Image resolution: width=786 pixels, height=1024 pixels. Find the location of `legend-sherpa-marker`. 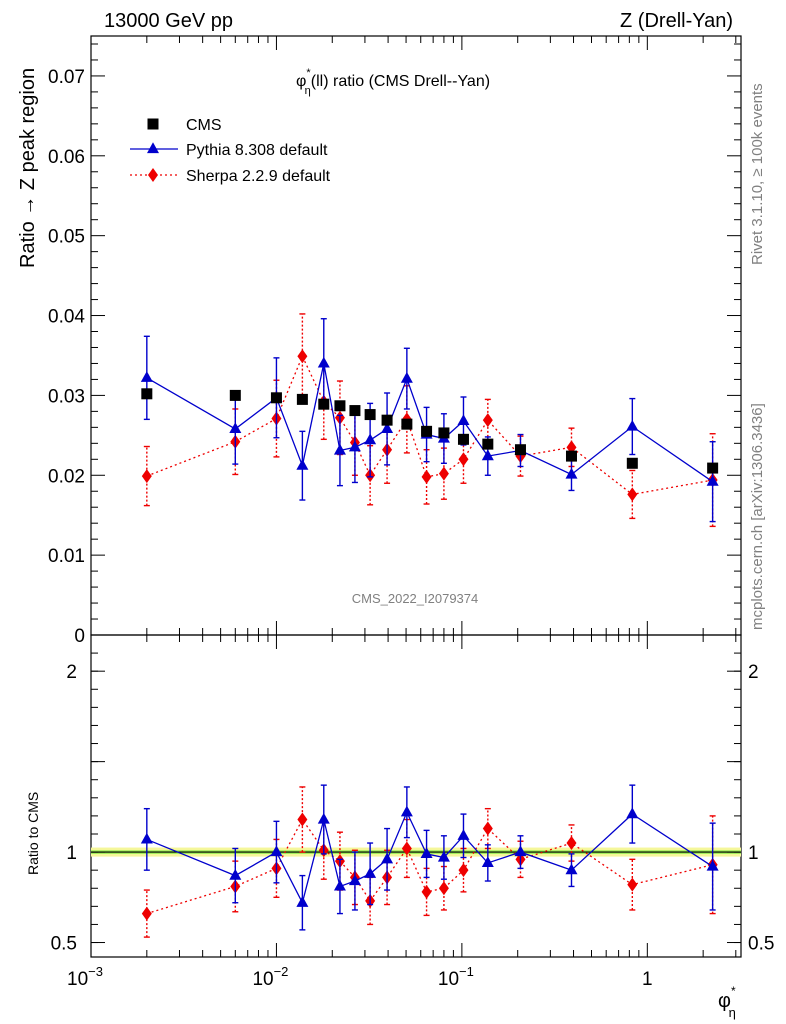

legend-sherpa-marker is located at coordinates (153, 175).